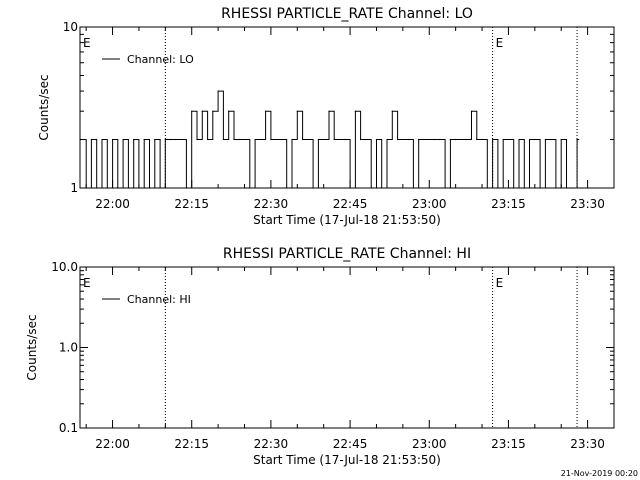 The width and height of the screenshot is (640, 480). Describe the element at coordinates (347, 254) in the screenshot. I see `chart-title: RHESSI PARTICLE_RATE Channel: HI` at that location.